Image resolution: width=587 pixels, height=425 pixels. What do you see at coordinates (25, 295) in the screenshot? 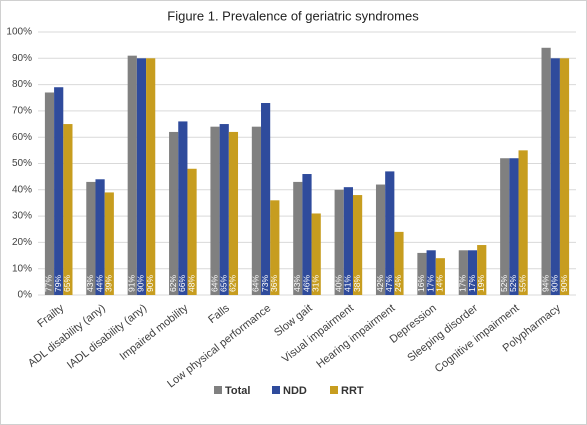
I see `y-tick-label: 0%` at bounding box center [25, 295].